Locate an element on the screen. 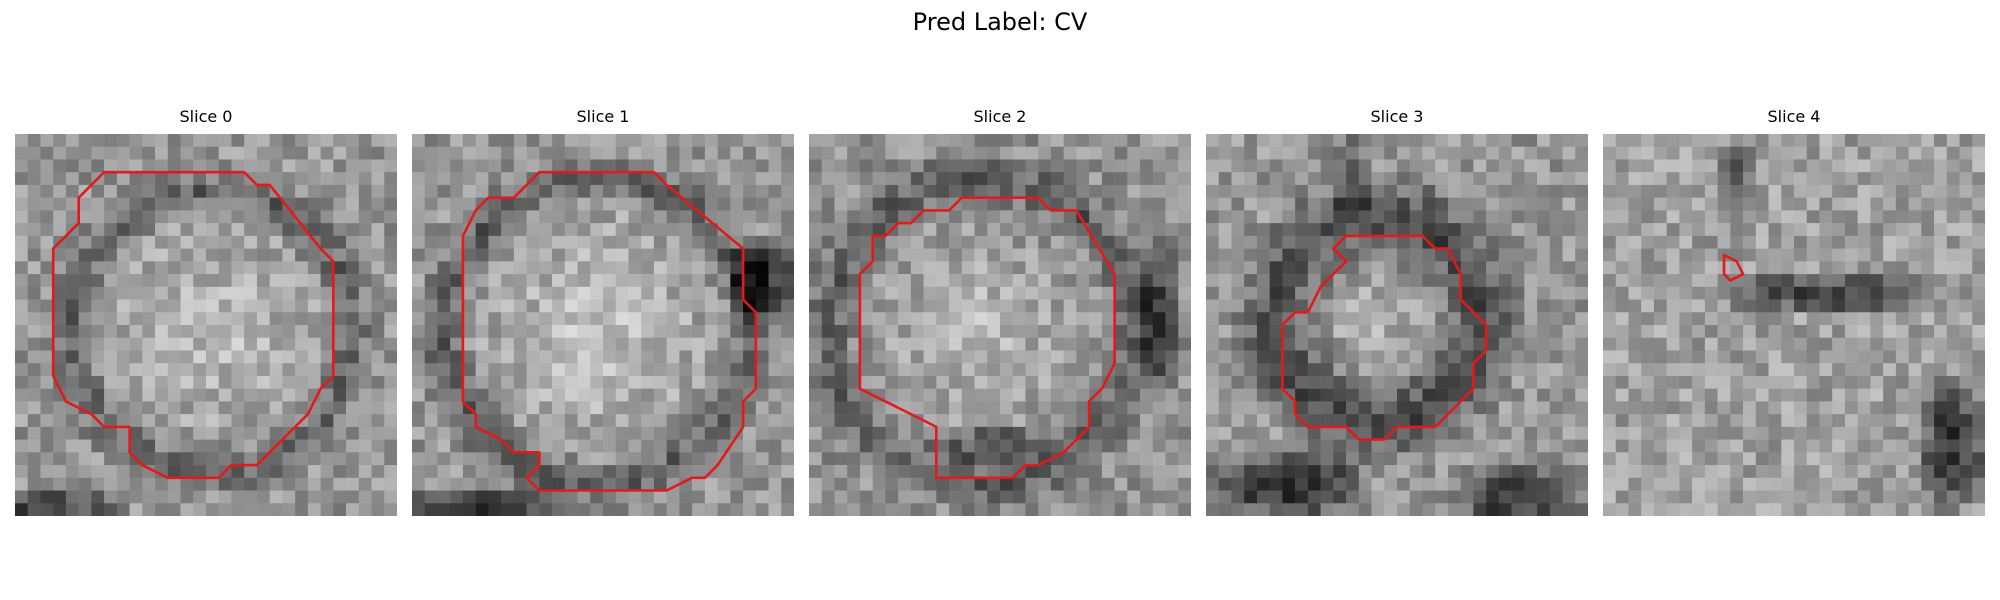 The width and height of the screenshot is (2000, 600). slice-title: Slice 0 is located at coordinates (206, 116).